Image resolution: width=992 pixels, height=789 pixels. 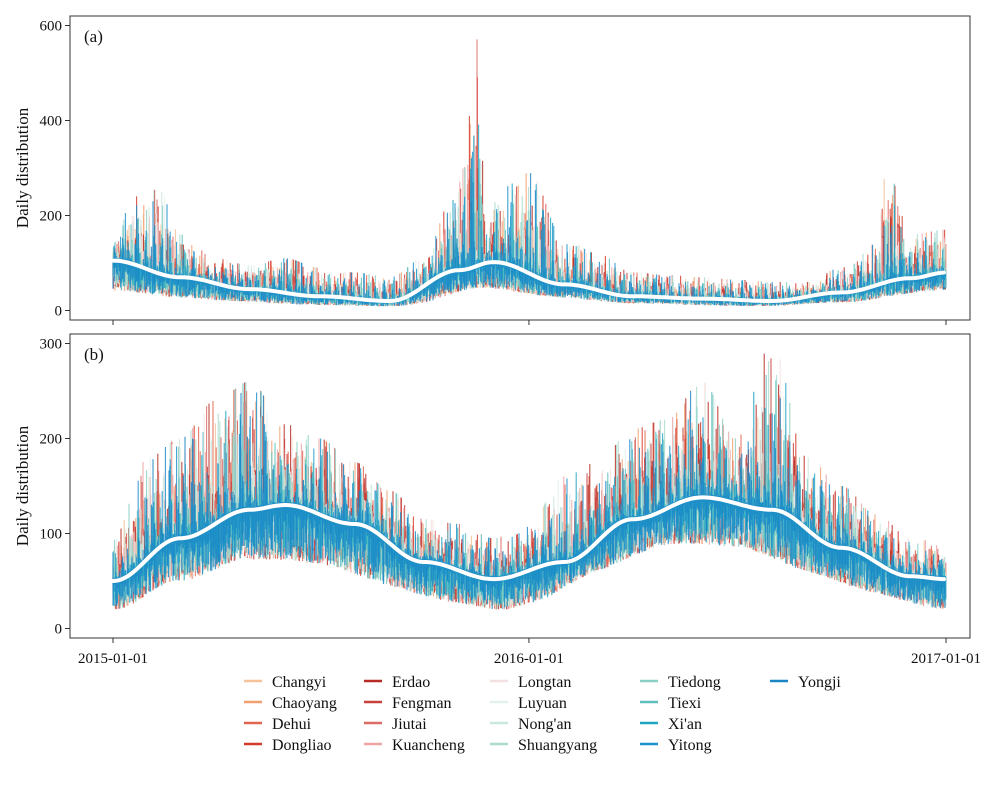 What do you see at coordinates (409, 724) in the screenshot?
I see `legend-label: Jiutai` at bounding box center [409, 724].